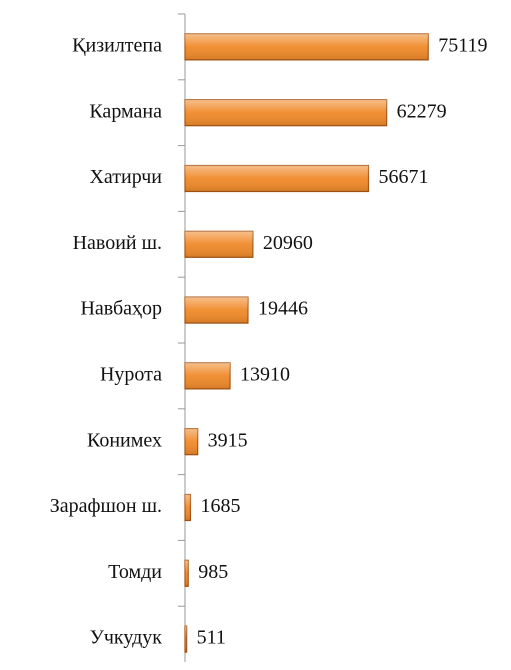 Image resolution: width=511 pixels, height=670 pixels. What do you see at coordinates (135, 572) in the screenshot?
I see `y-tick-label: Томди` at bounding box center [135, 572].